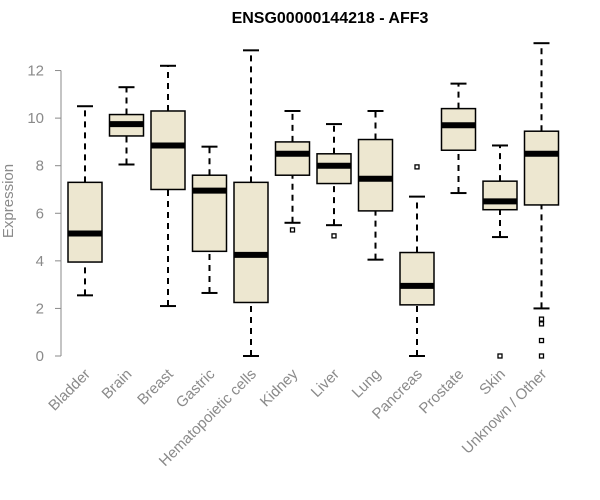 The image size is (600, 500). What do you see at coordinates (40, 356) in the screenshot?
I see `y-tick-label: 0` at bounding box center [40, 356].